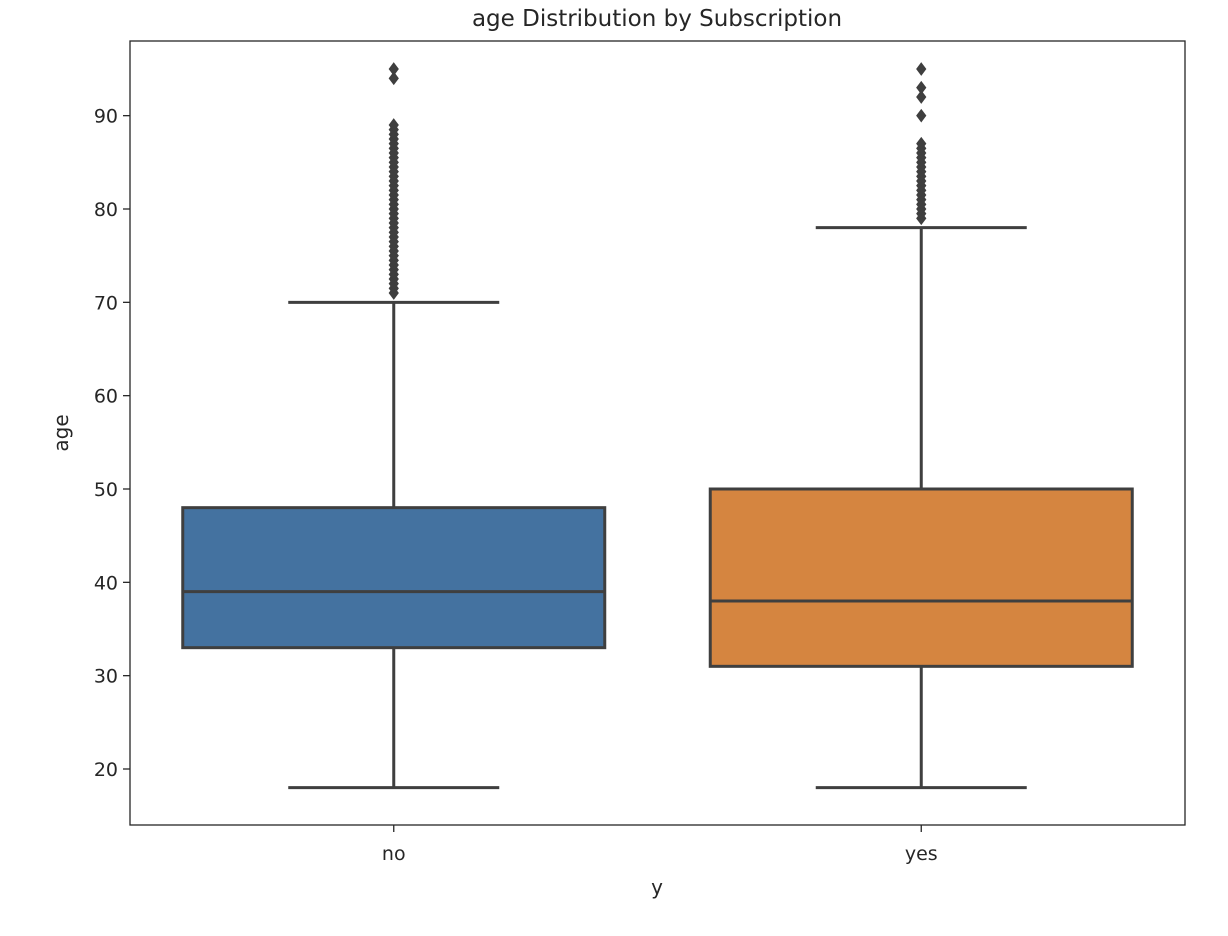  I want to click on y-tick-label: 50, so click(106, 490).